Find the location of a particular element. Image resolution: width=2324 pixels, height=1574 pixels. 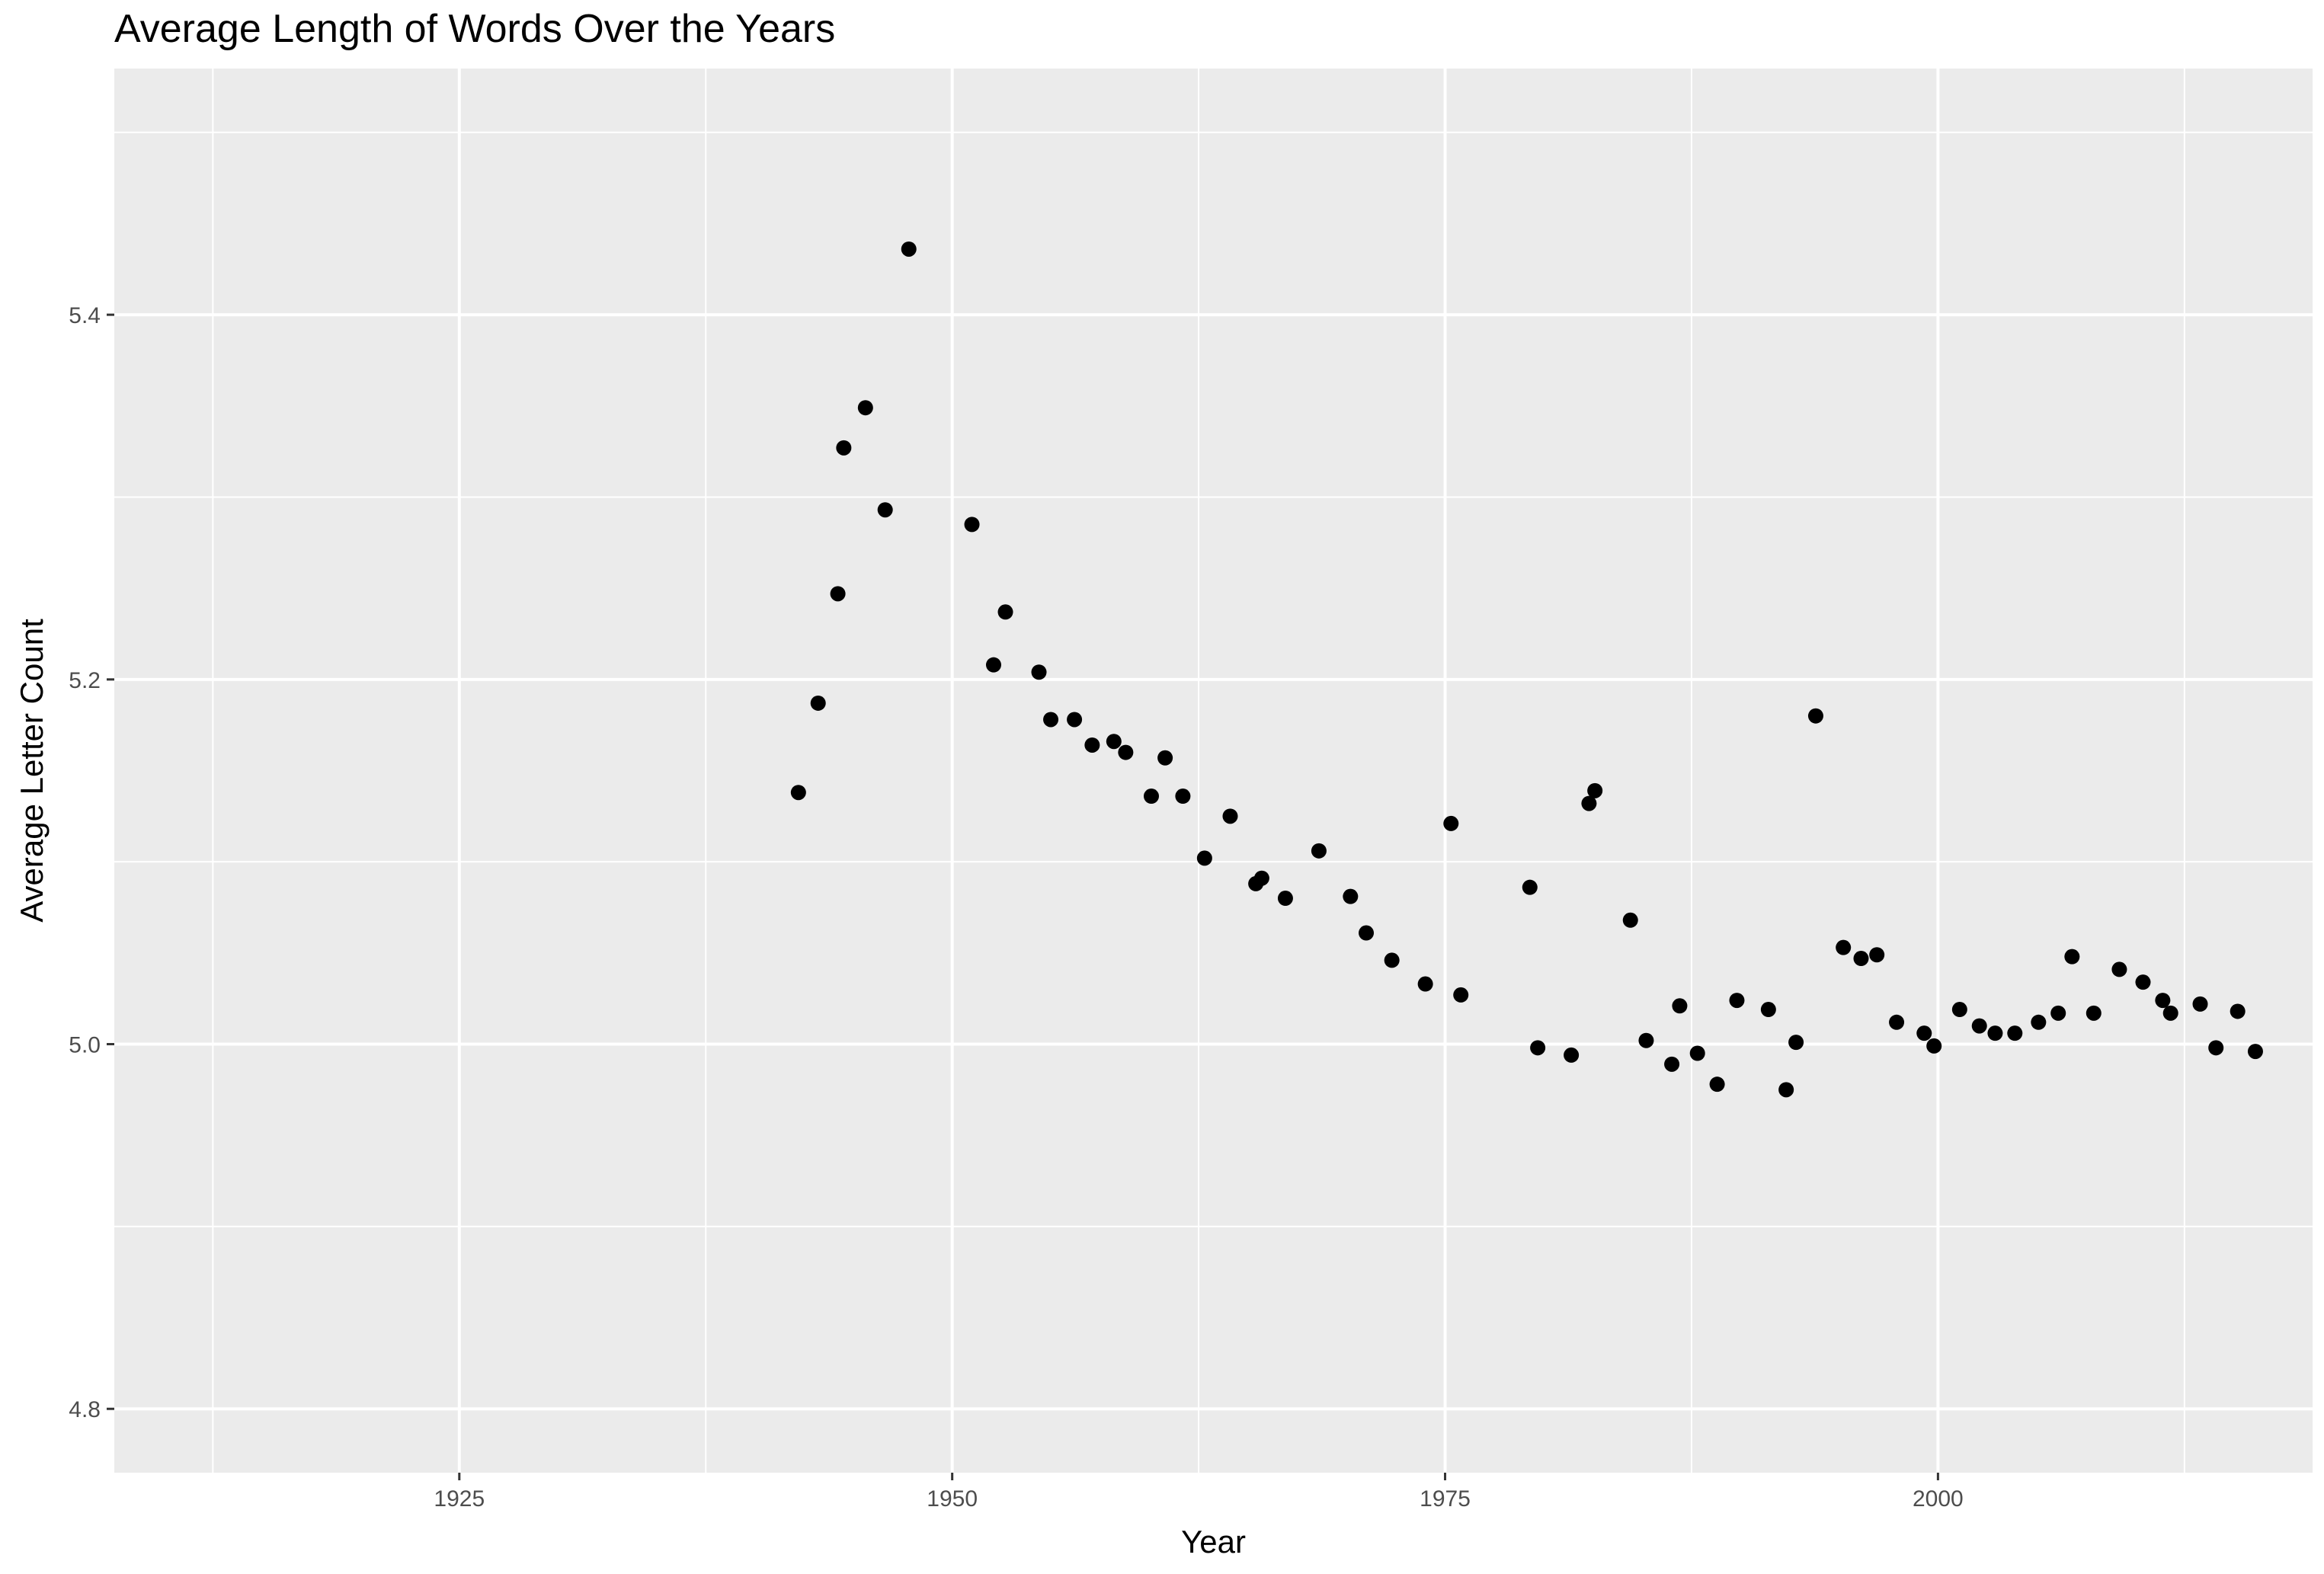

x-tick-label: 1950 is located at coordinates (953, 1499).